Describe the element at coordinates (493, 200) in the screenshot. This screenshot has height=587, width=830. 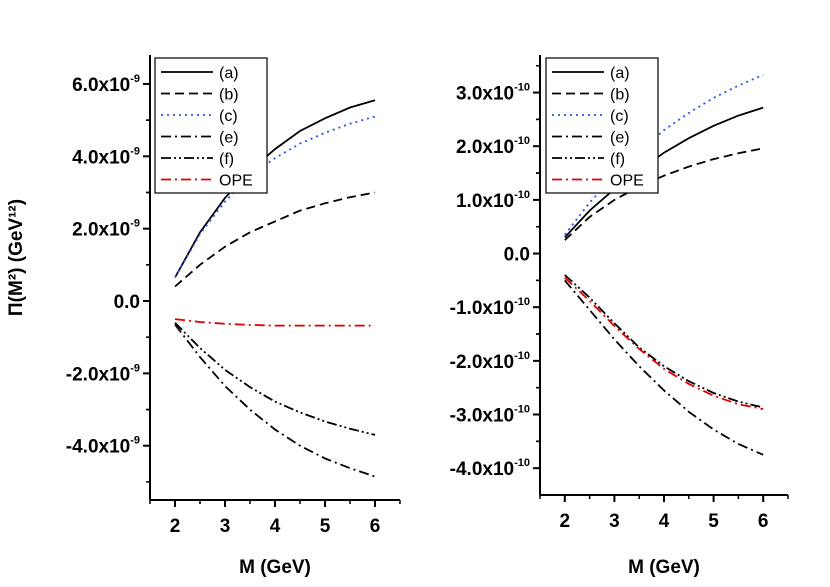
I see `y-tick-label: 1.0x10⁻¹⁰` at that location.